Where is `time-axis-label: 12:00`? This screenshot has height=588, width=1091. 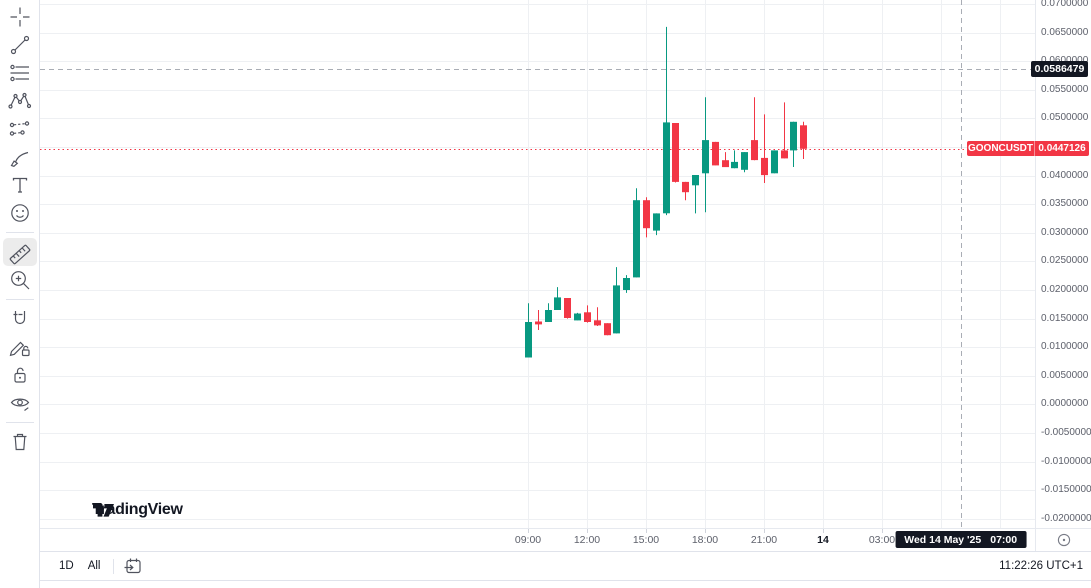 time-axis-label: 12:00 is located at coordinates (587, 540).